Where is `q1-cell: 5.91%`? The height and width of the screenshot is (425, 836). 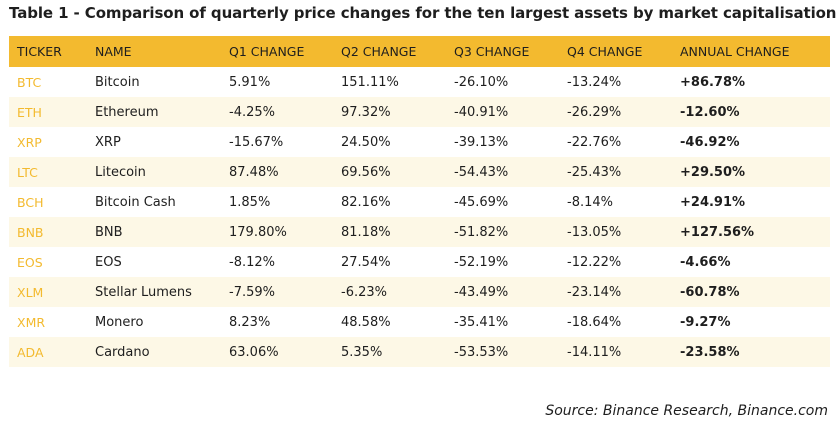 q1-cell: 5.91% is located at coordinates (250, 82).